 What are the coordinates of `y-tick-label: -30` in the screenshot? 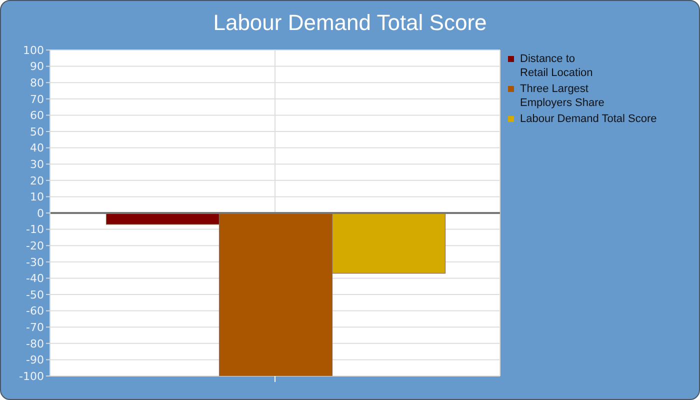 It's located at (35, 262).